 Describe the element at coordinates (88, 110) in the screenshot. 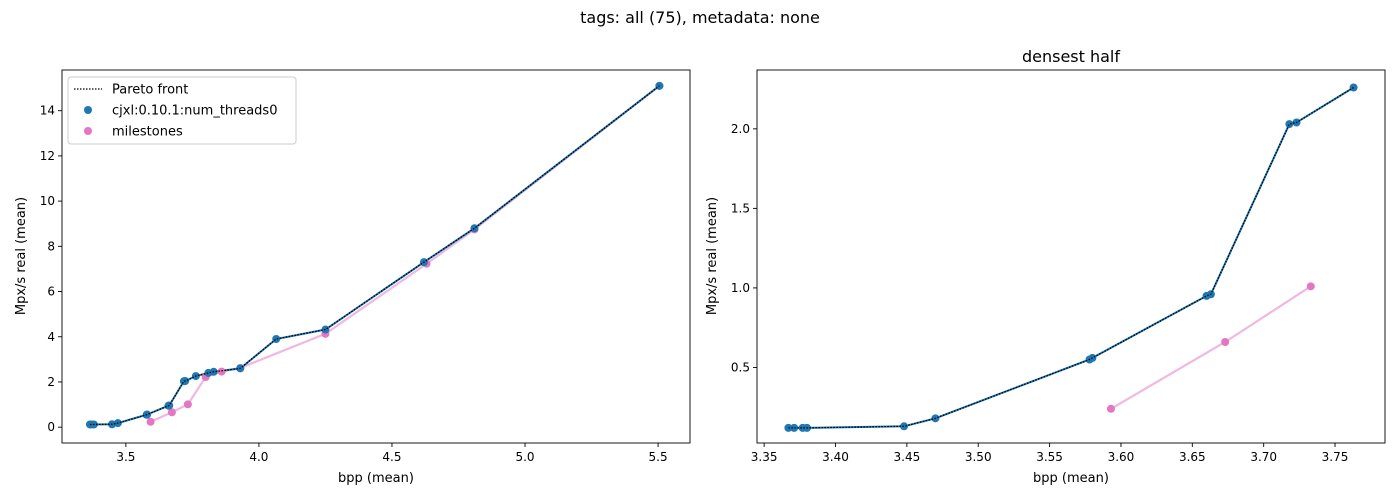

I see `legend-cjxl-swatch` at that location.